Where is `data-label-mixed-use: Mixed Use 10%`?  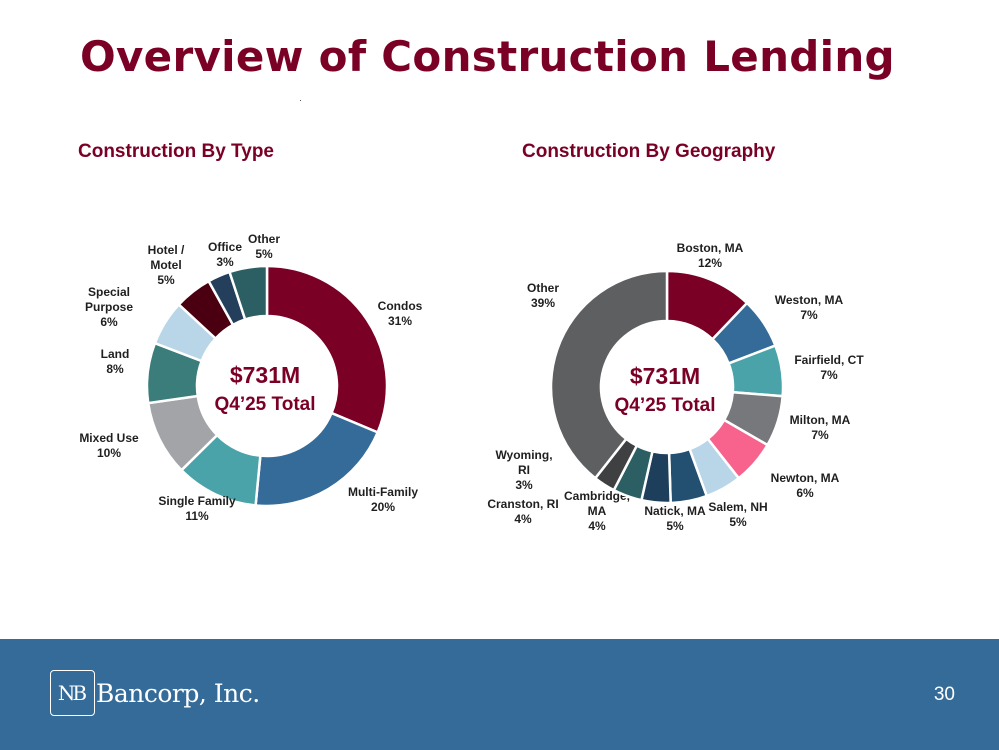 data-label-mixed-use: Mixed Use 10% is located at coordinates (109, 445).